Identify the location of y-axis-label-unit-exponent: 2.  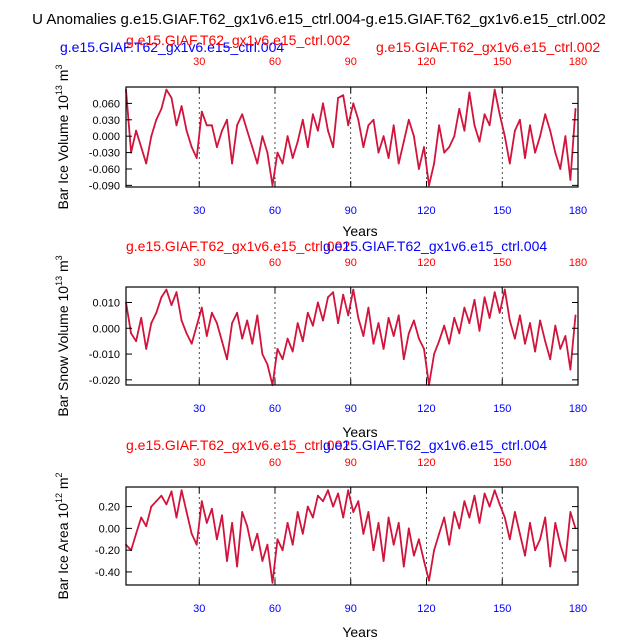
(59, 474).